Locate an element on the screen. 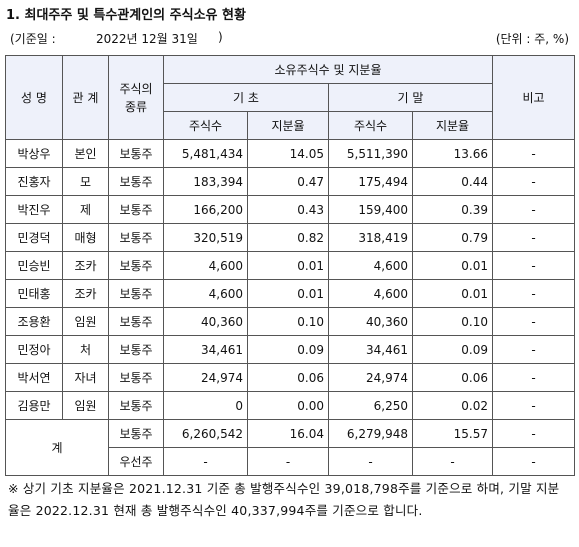 Image resolution: width=579 pixels, height=547 pixels. cell-begin-ratio: 0.43 is located at coordinates (288, 209).